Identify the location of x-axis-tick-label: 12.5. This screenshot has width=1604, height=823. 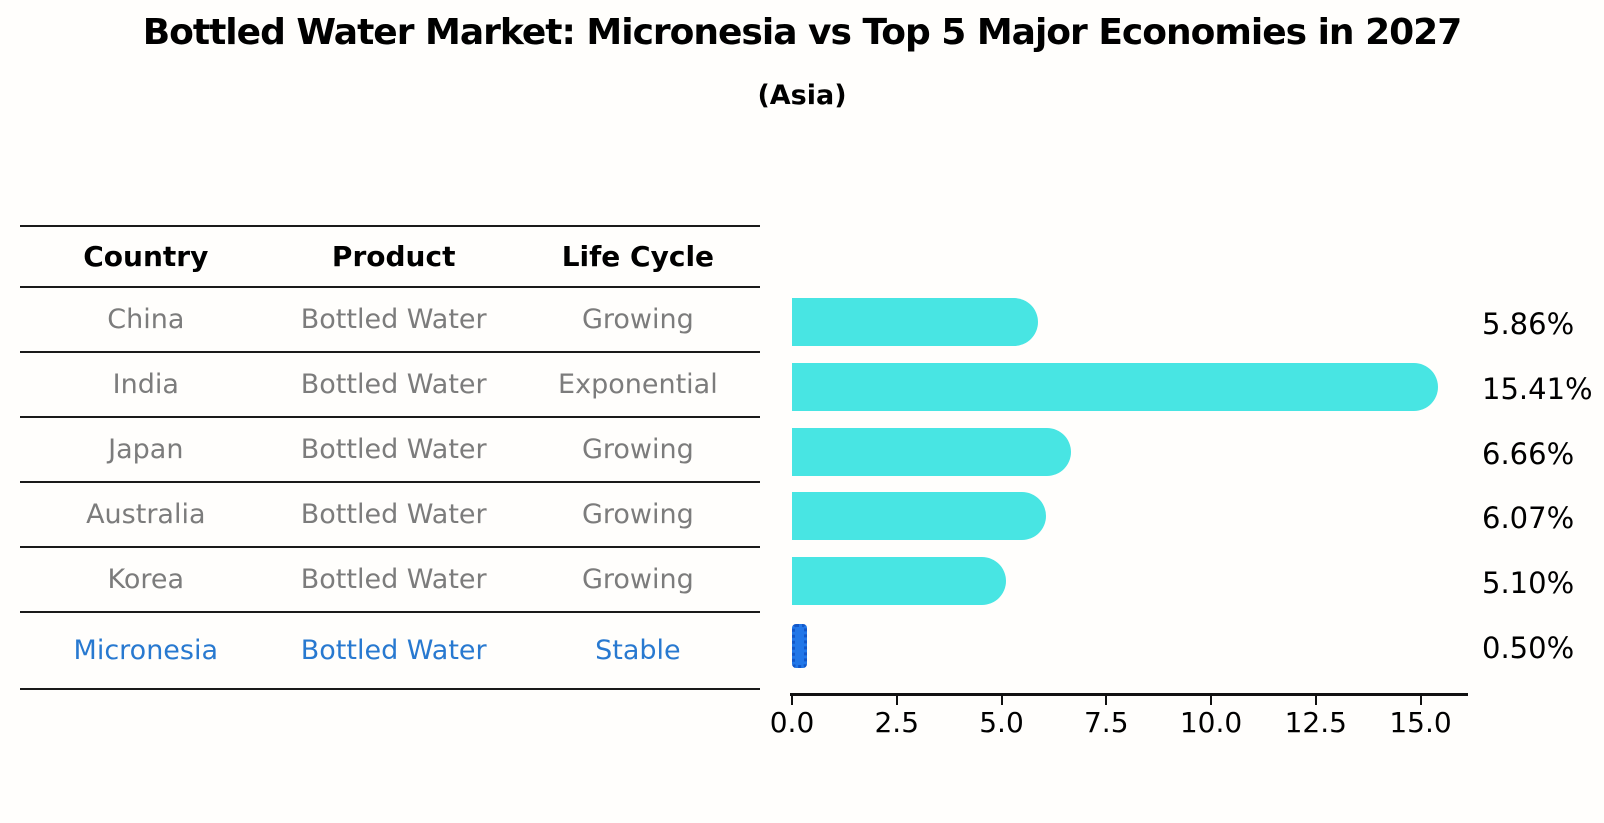
(1315, 722).